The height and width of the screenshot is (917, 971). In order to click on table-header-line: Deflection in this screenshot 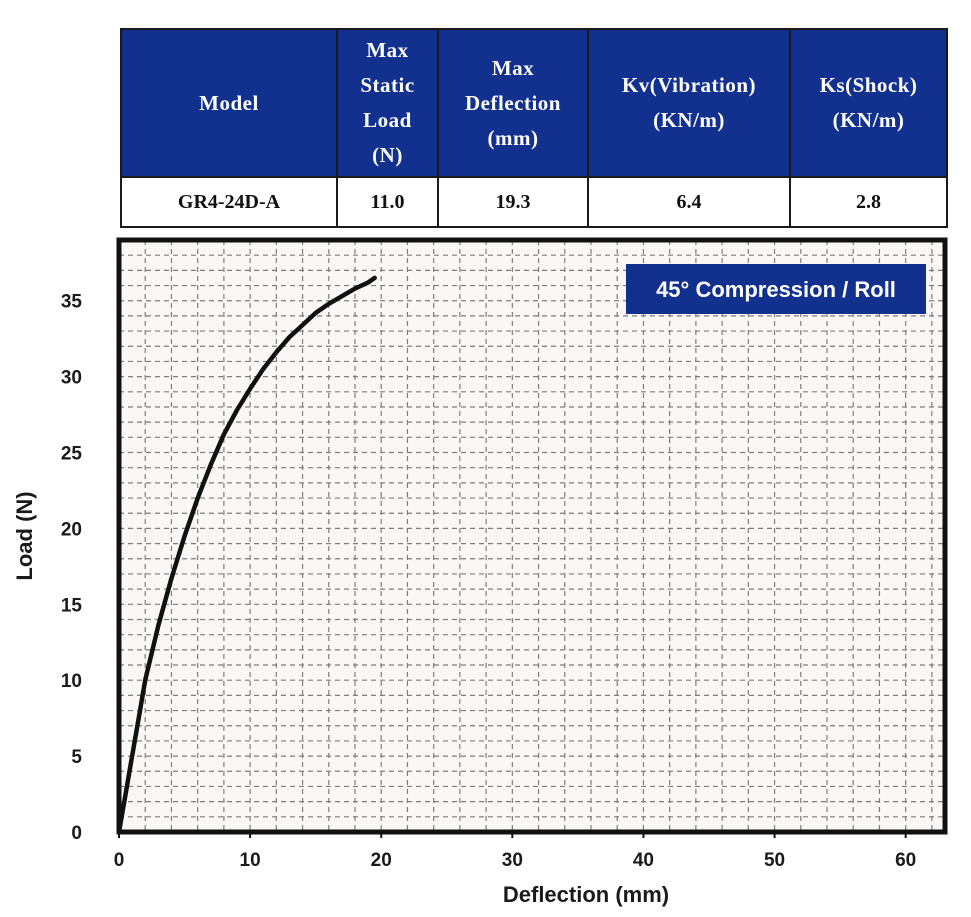, I will do `click(513, 102)`.